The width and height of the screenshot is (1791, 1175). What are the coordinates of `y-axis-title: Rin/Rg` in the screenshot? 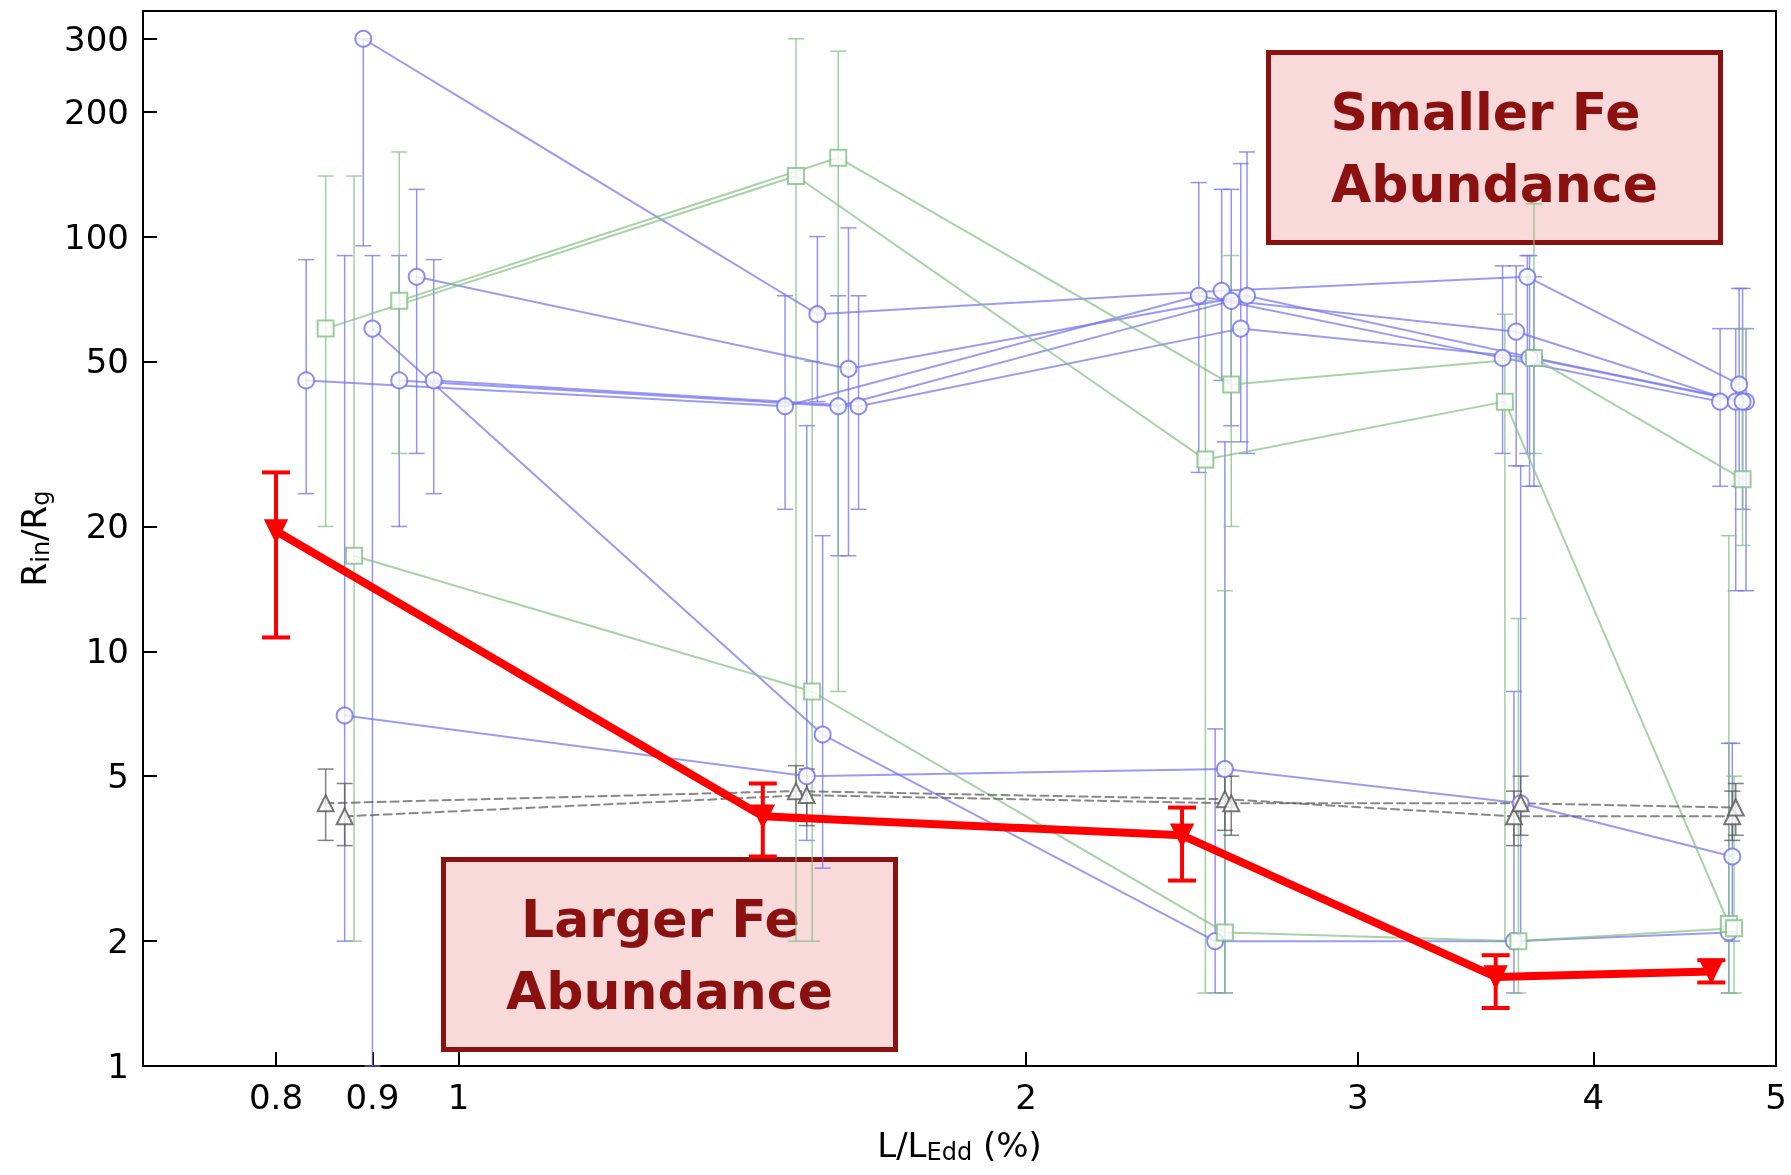 It's located at (34, 538).